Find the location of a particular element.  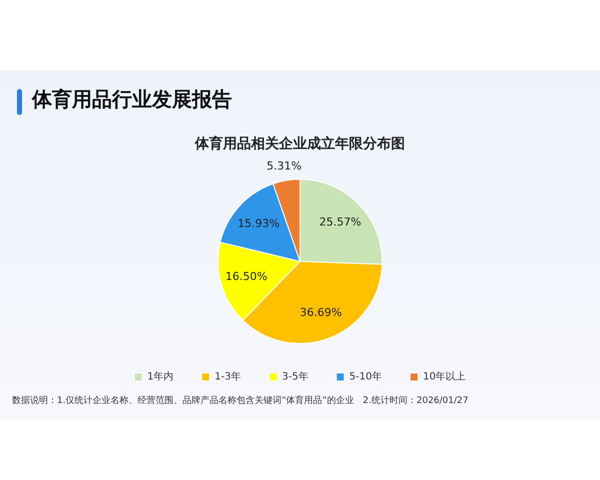

legend-label: 10年以上 is located at coordinates (444, 376).